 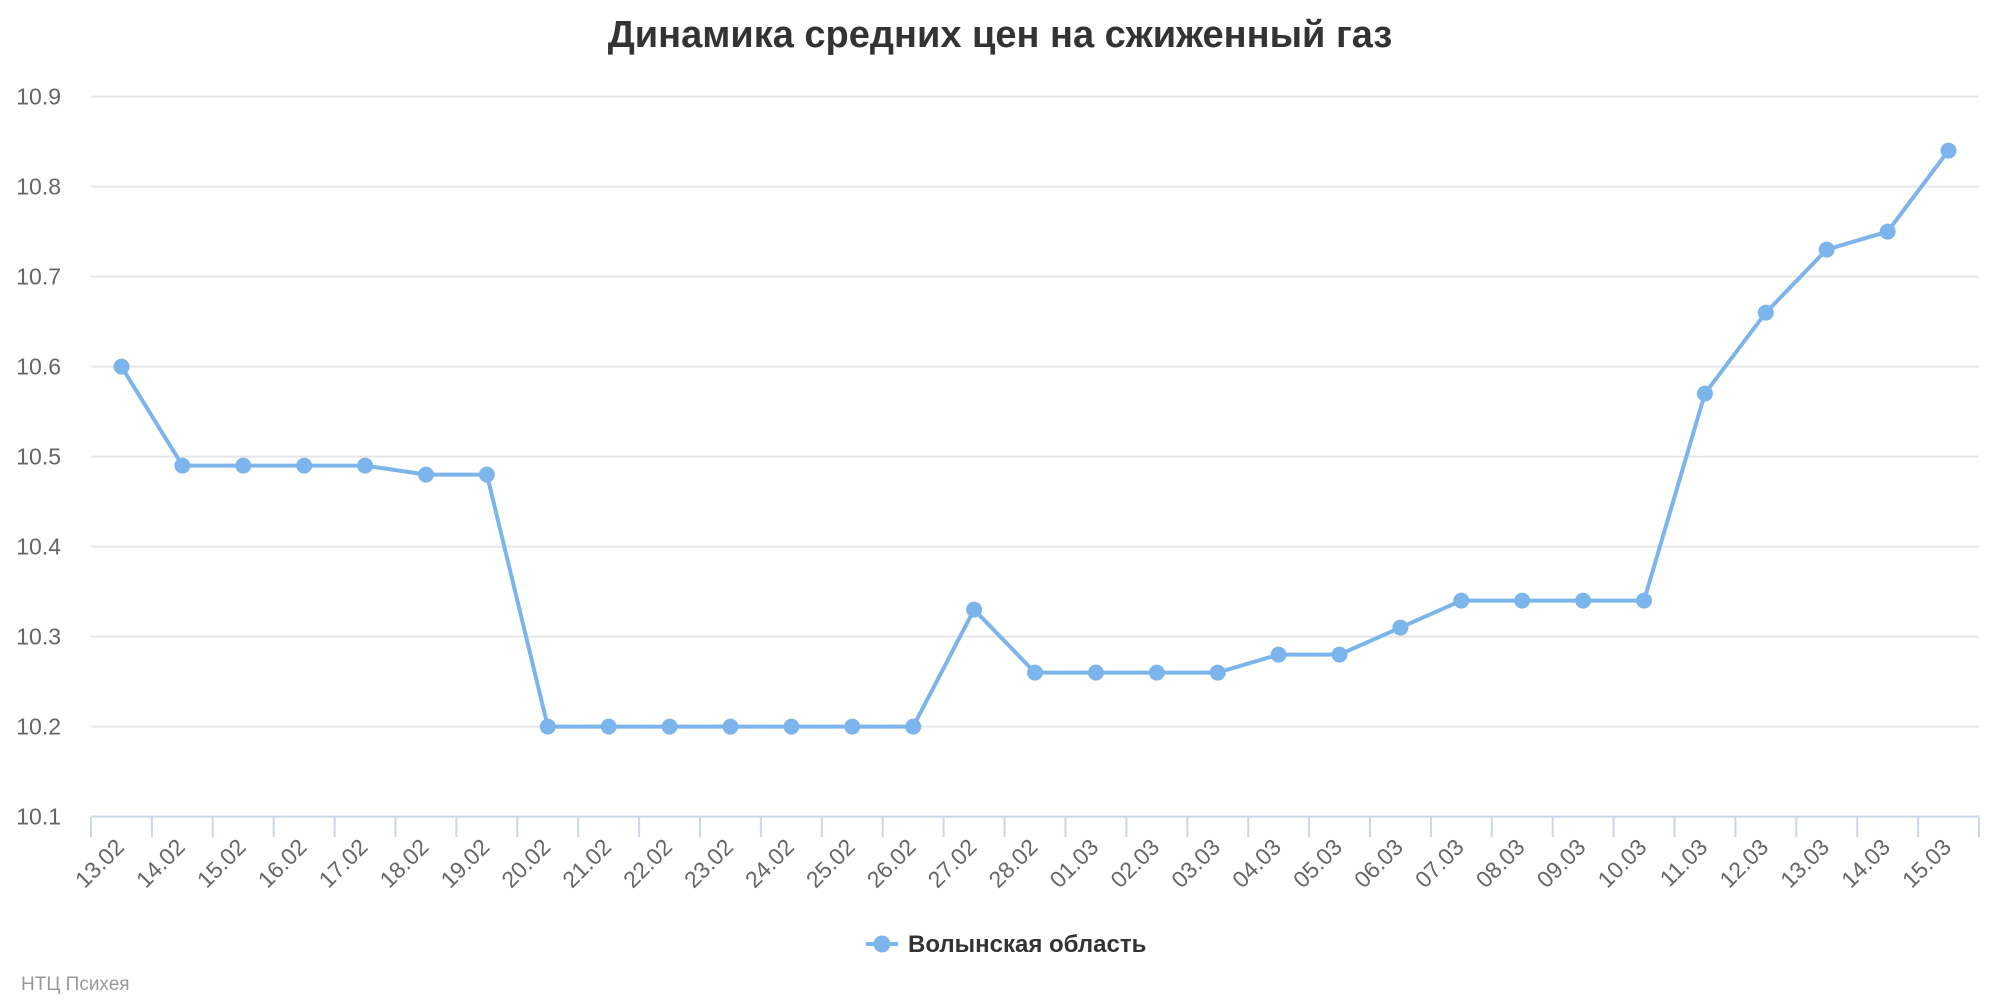 What do you see at coordinates (38, 727) in the screenshot?
I see `svg-text: 10.2` at bounding box center [38, 727].